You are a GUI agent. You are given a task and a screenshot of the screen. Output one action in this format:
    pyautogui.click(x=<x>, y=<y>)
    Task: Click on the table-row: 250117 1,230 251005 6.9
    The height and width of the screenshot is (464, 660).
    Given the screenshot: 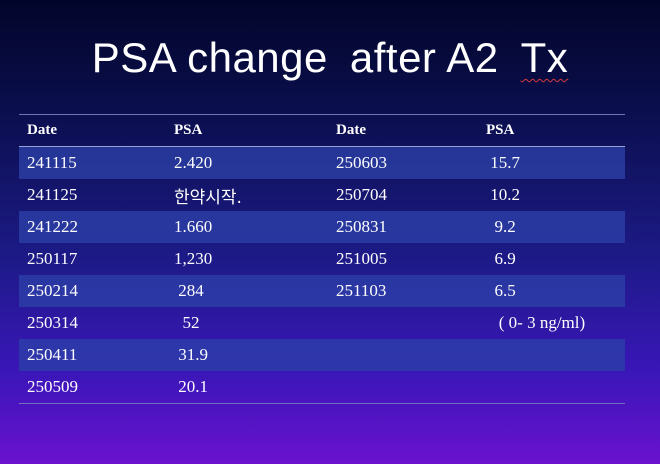 What is the action you would take?
    pyautogui.click(x=322, y=259)
    